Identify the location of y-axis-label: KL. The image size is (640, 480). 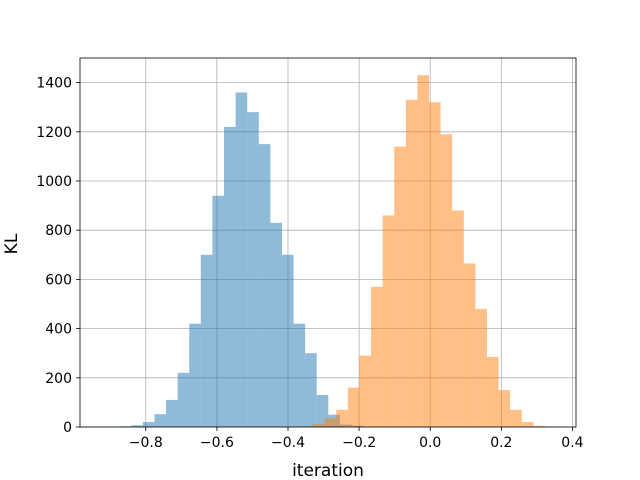
(12, 243).